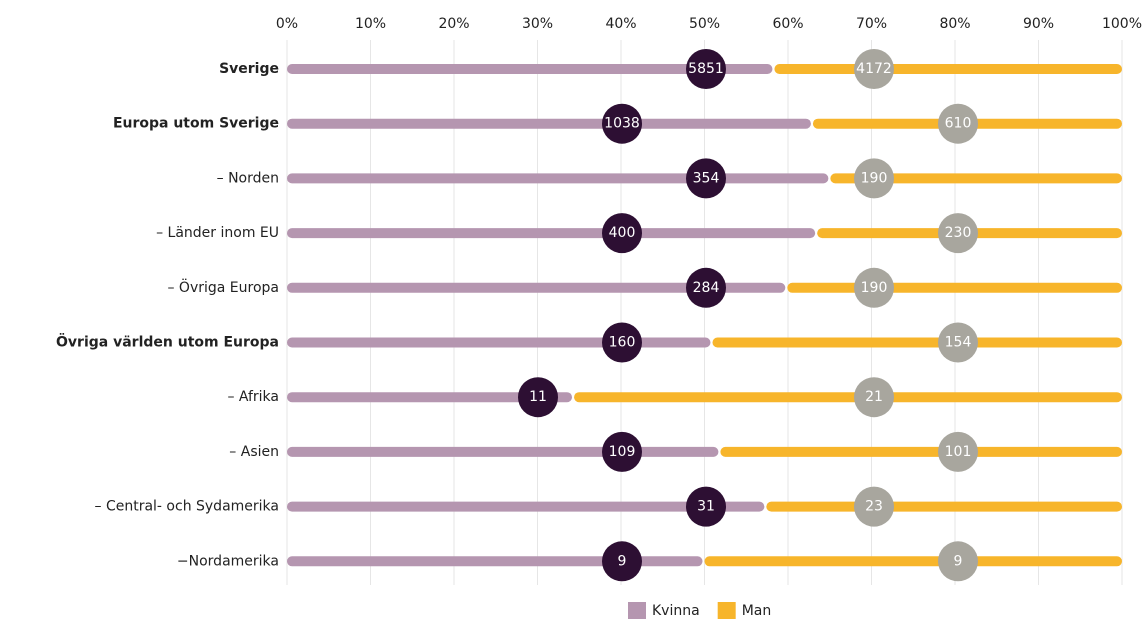 This screenshot has width=1148, height=623. I want to click on data-label: 610, so click(958, 124).